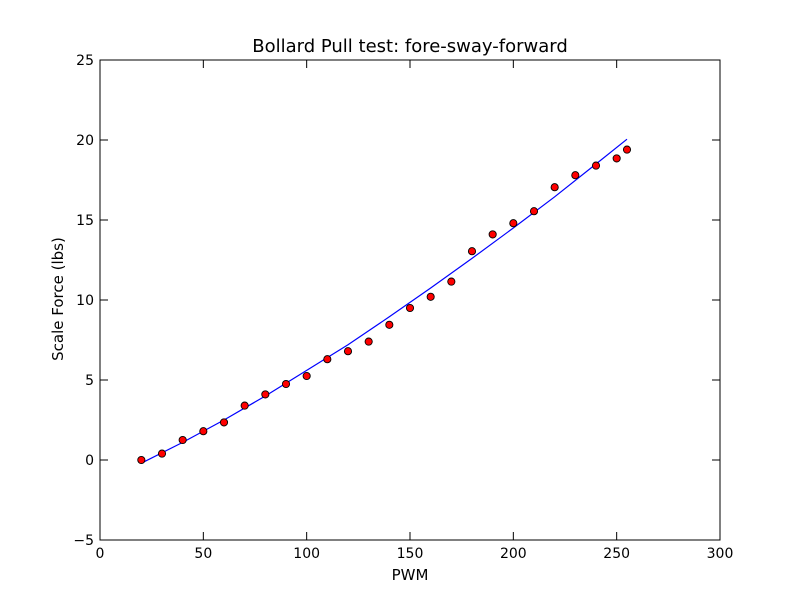 Image resolution: width=800 pixels, height=600 pixels. What do you see at coordinates (85, 301) in the screenshot?
I see `y-tick-label: 10` at bounding box center [85, 301].